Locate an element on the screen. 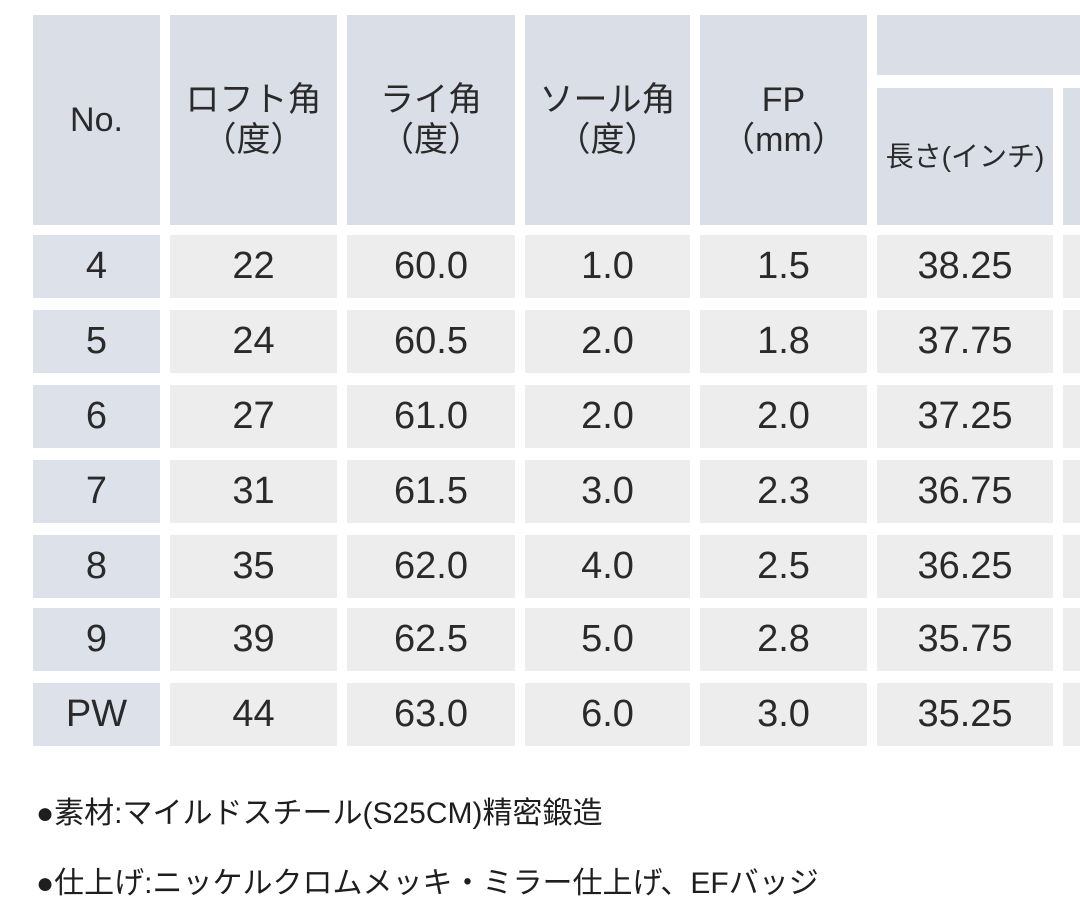  data-cell: 1.8 is located at coordinates (783, 341).